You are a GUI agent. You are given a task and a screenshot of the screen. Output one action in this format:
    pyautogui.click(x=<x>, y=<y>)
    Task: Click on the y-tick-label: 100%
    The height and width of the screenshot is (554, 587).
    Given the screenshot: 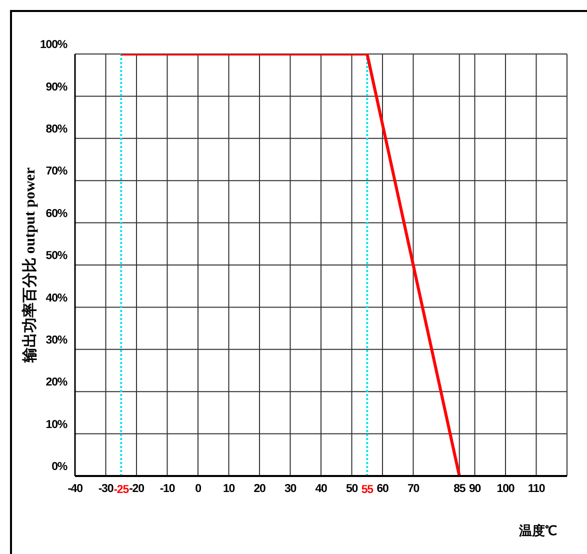 What is the action you would take?
    pyautogui.click(x=54, y=45)
    